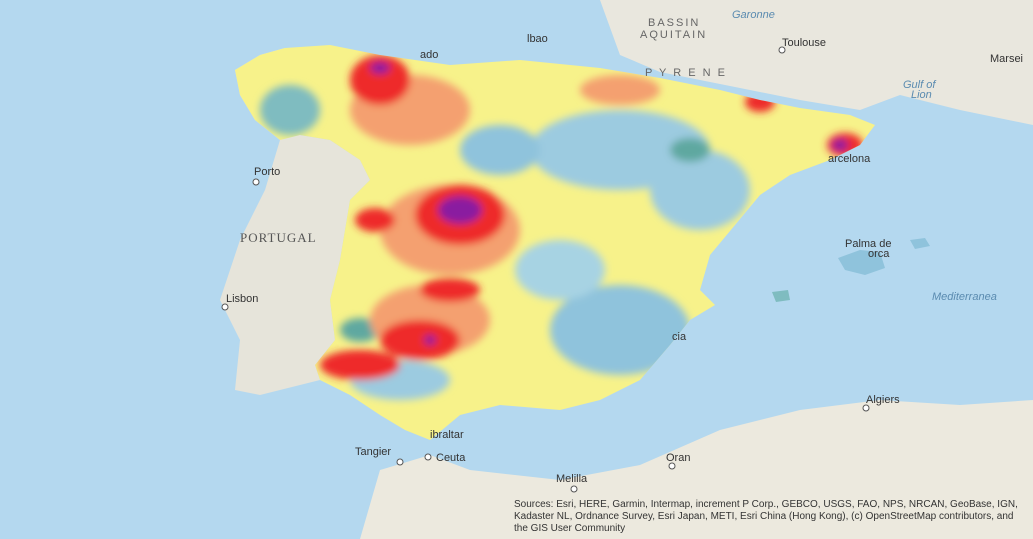 The image size is (1033, 539). I want to click on city-label: arcelona, so click(849, 159).